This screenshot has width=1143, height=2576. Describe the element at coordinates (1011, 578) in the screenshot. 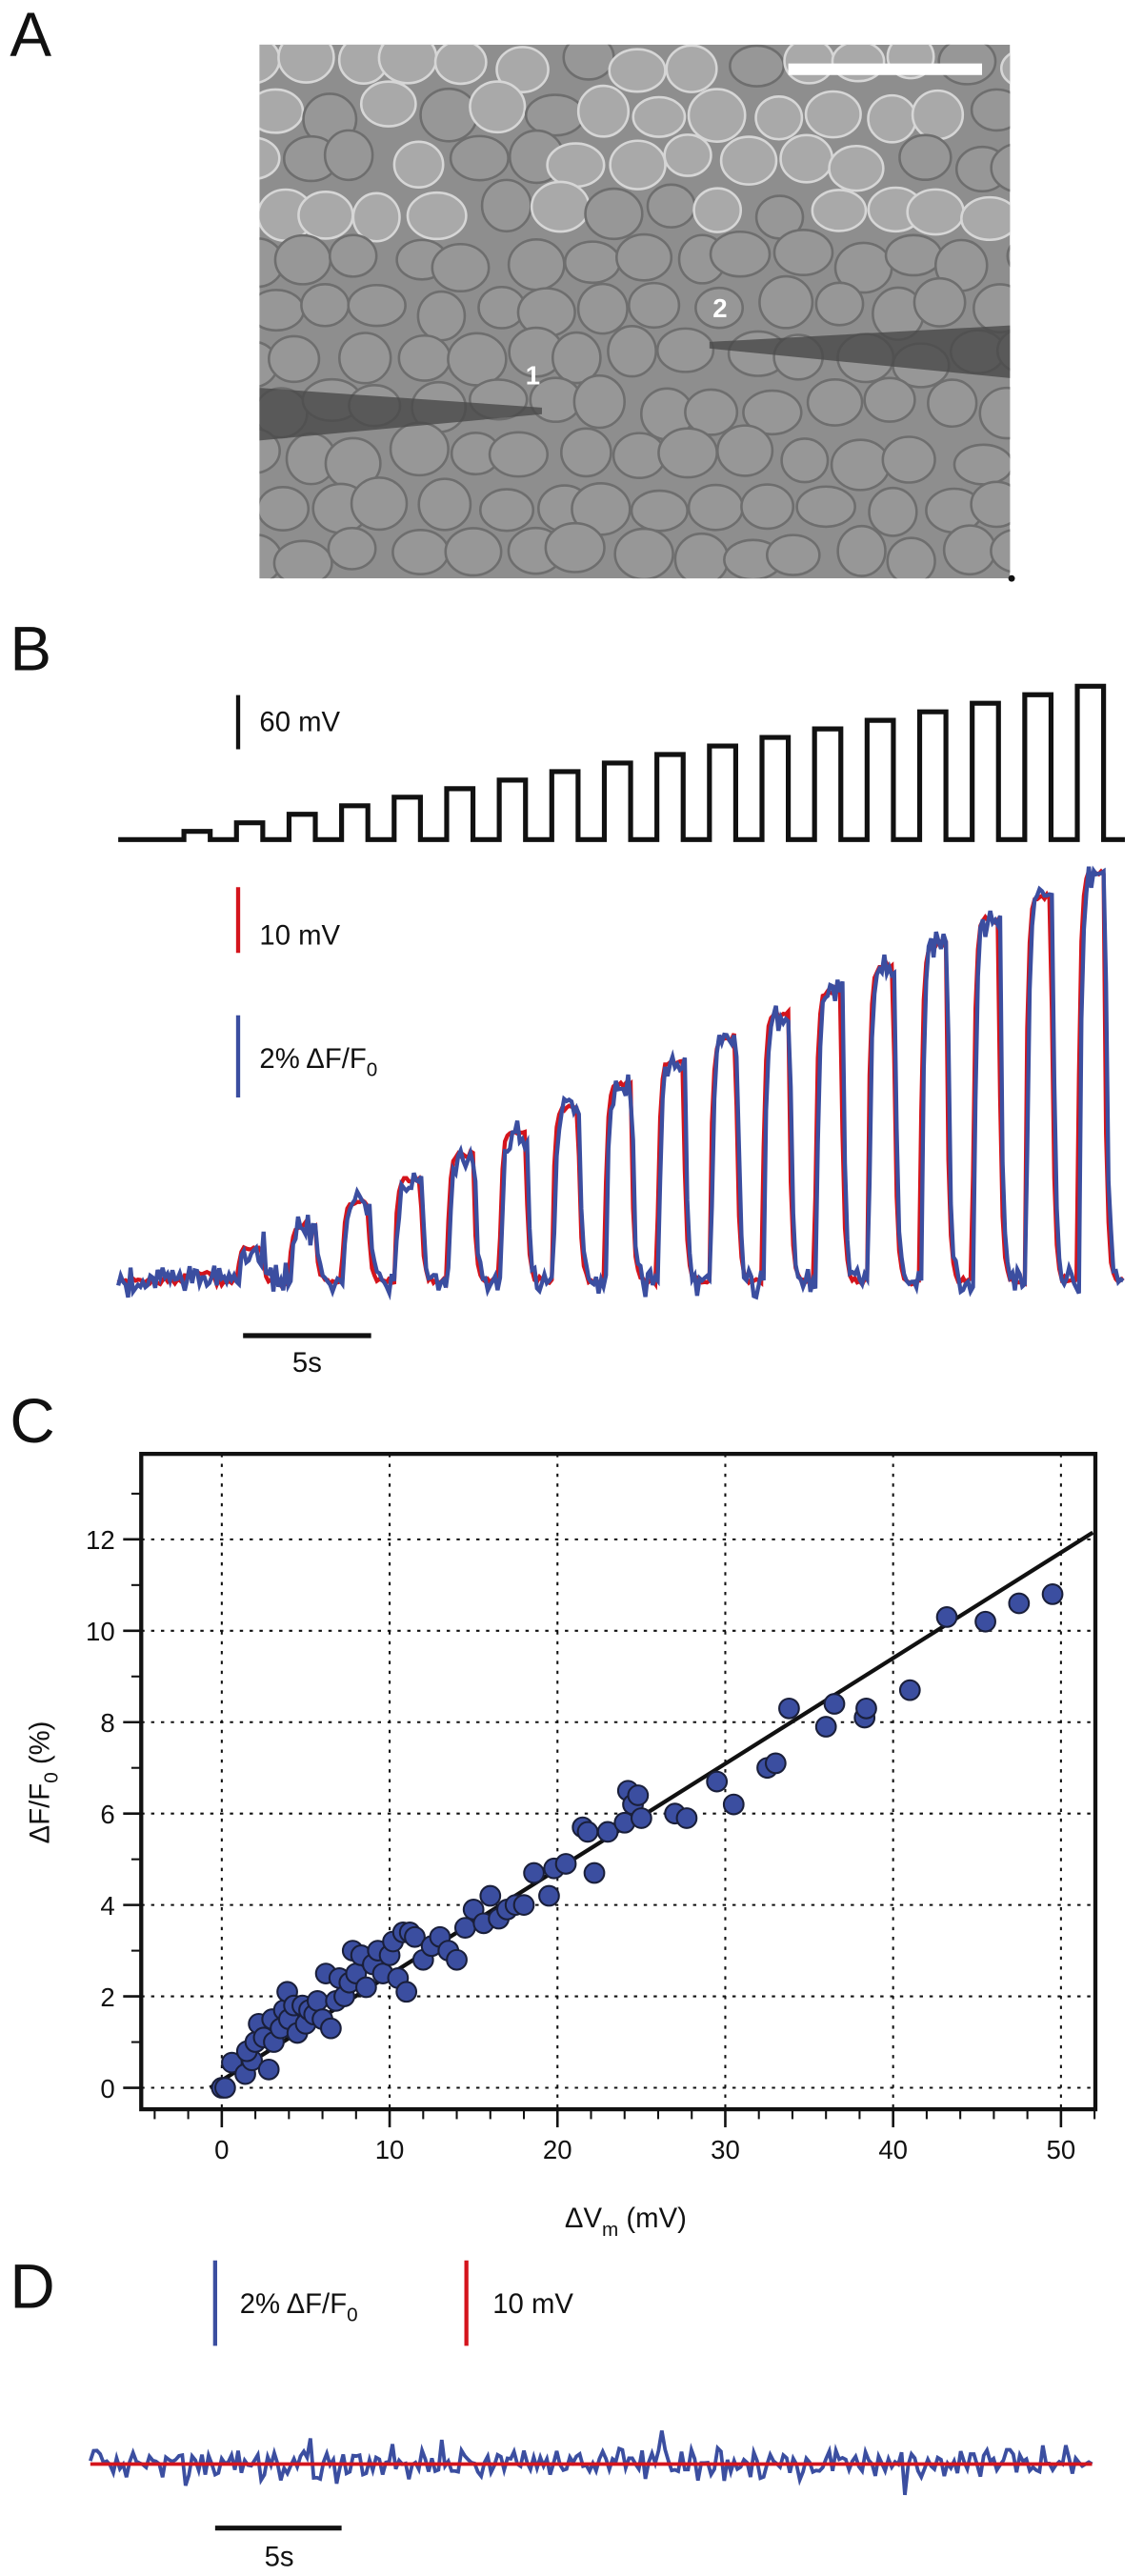

I see `dot` at that location.